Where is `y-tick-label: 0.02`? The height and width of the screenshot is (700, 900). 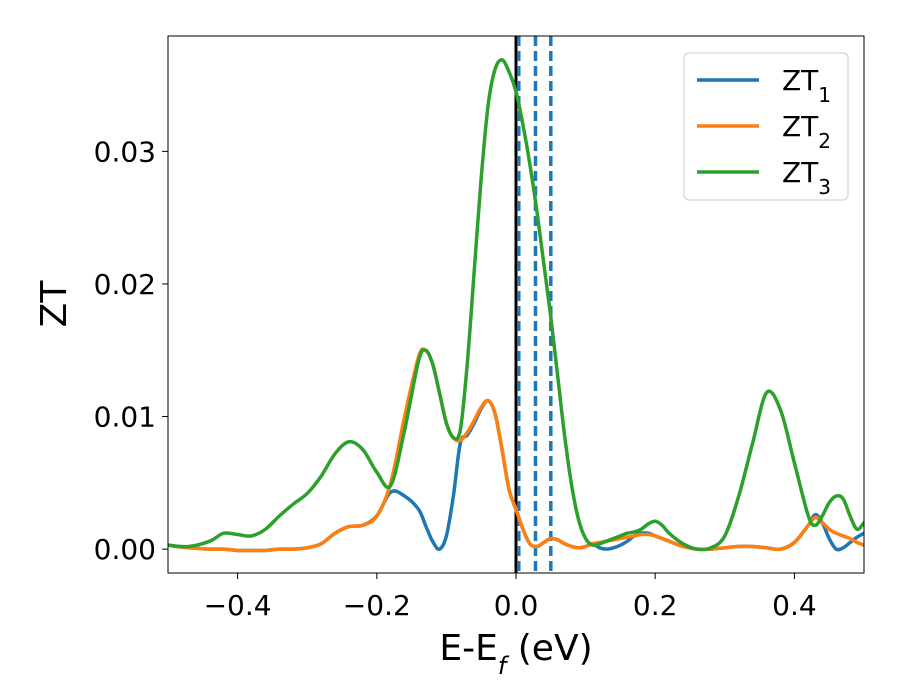 y-tick-label: 0.02 is located at coordinates (125, 284).